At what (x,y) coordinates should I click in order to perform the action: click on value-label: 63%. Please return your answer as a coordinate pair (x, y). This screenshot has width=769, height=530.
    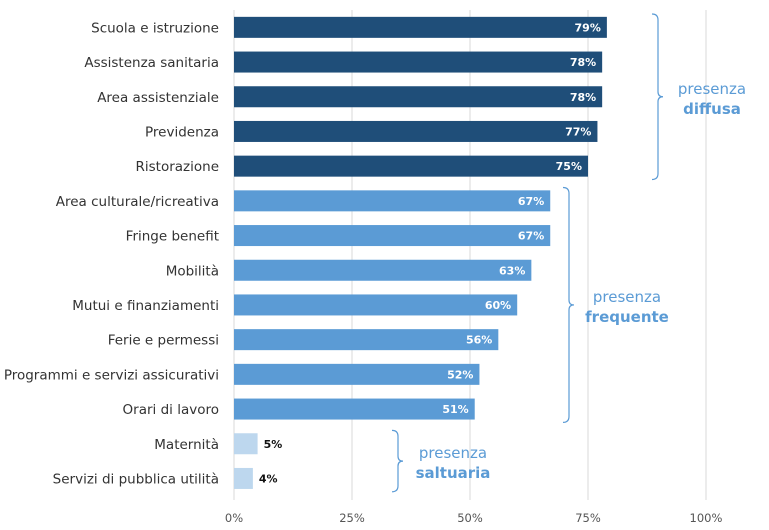
    Looking at the image, I should click on (512, 270).